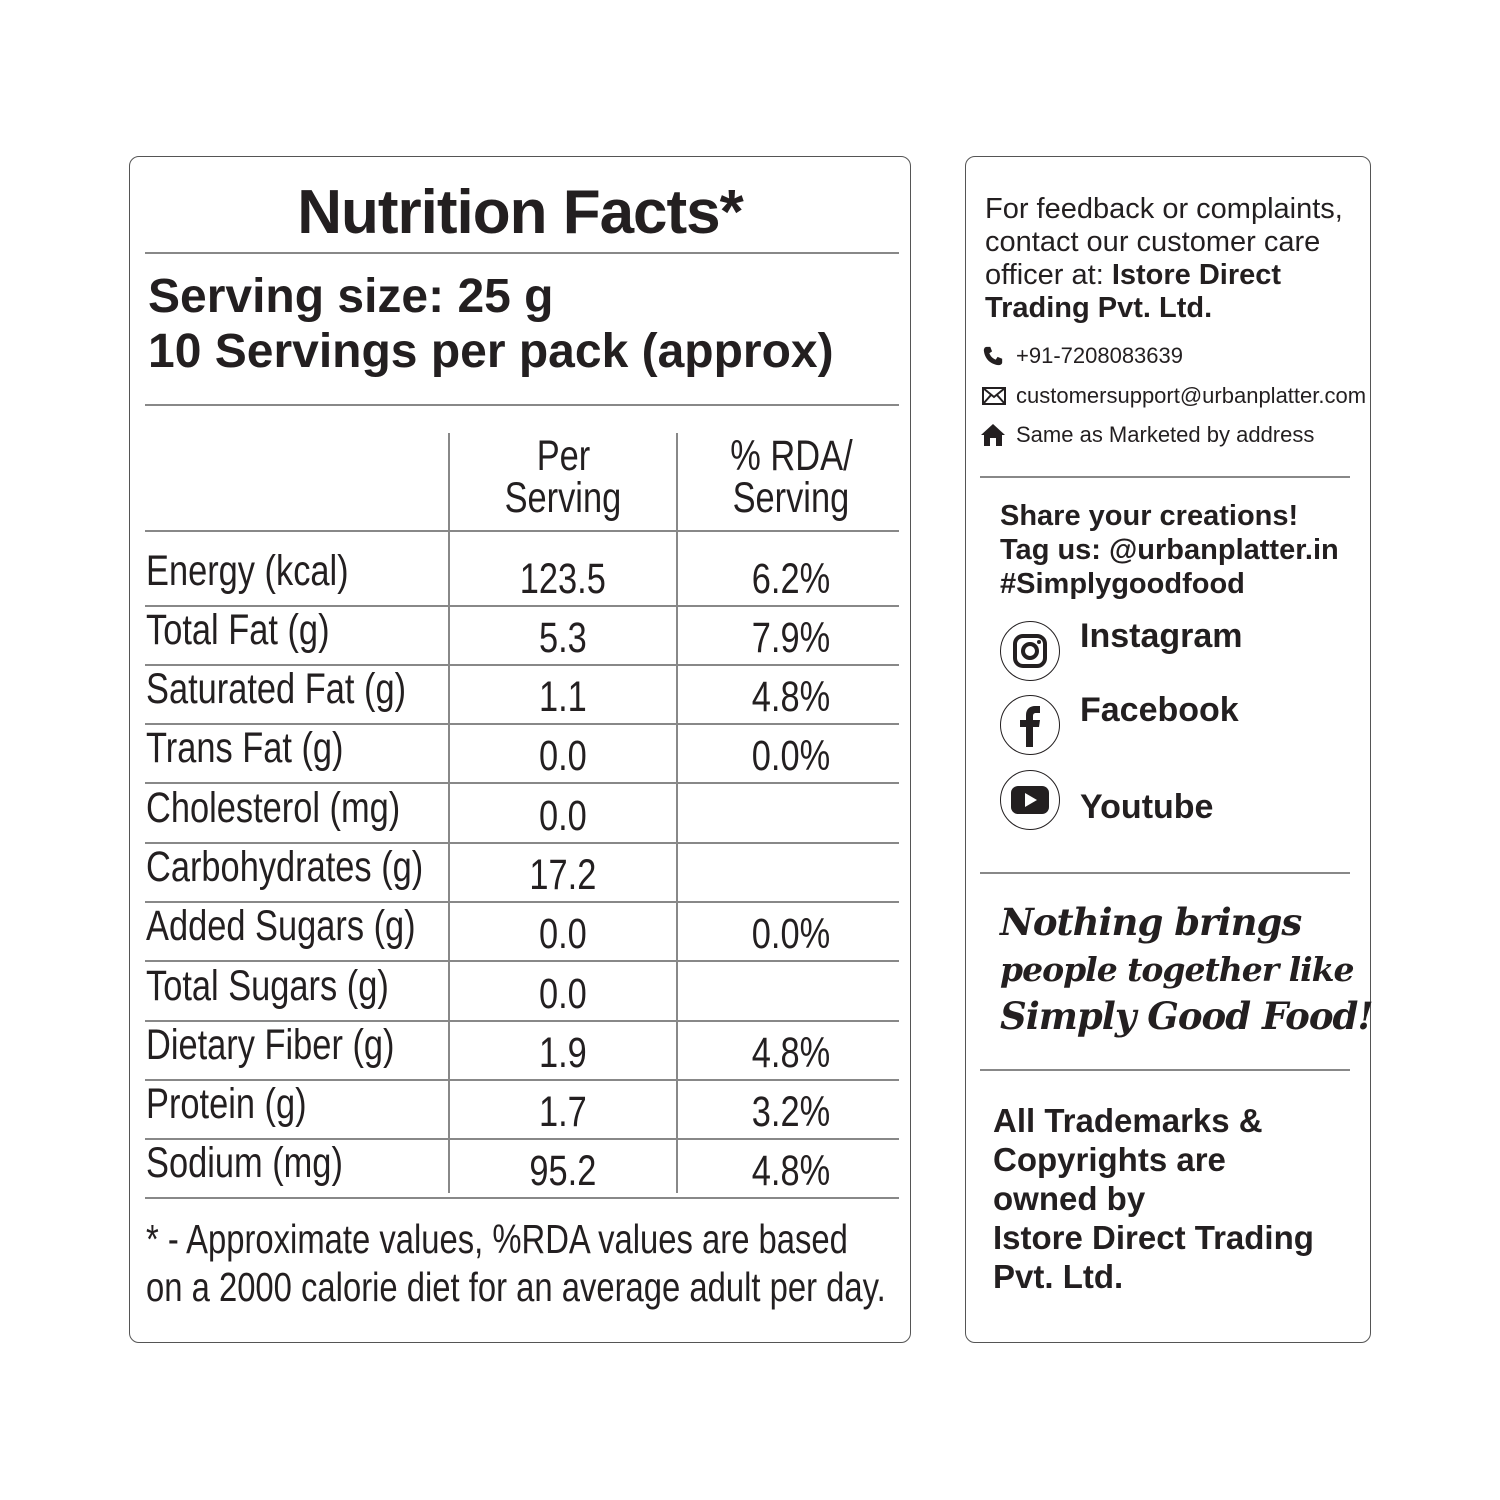  I want to click on phone-number: +91-7208083639, so click(1099, 355).